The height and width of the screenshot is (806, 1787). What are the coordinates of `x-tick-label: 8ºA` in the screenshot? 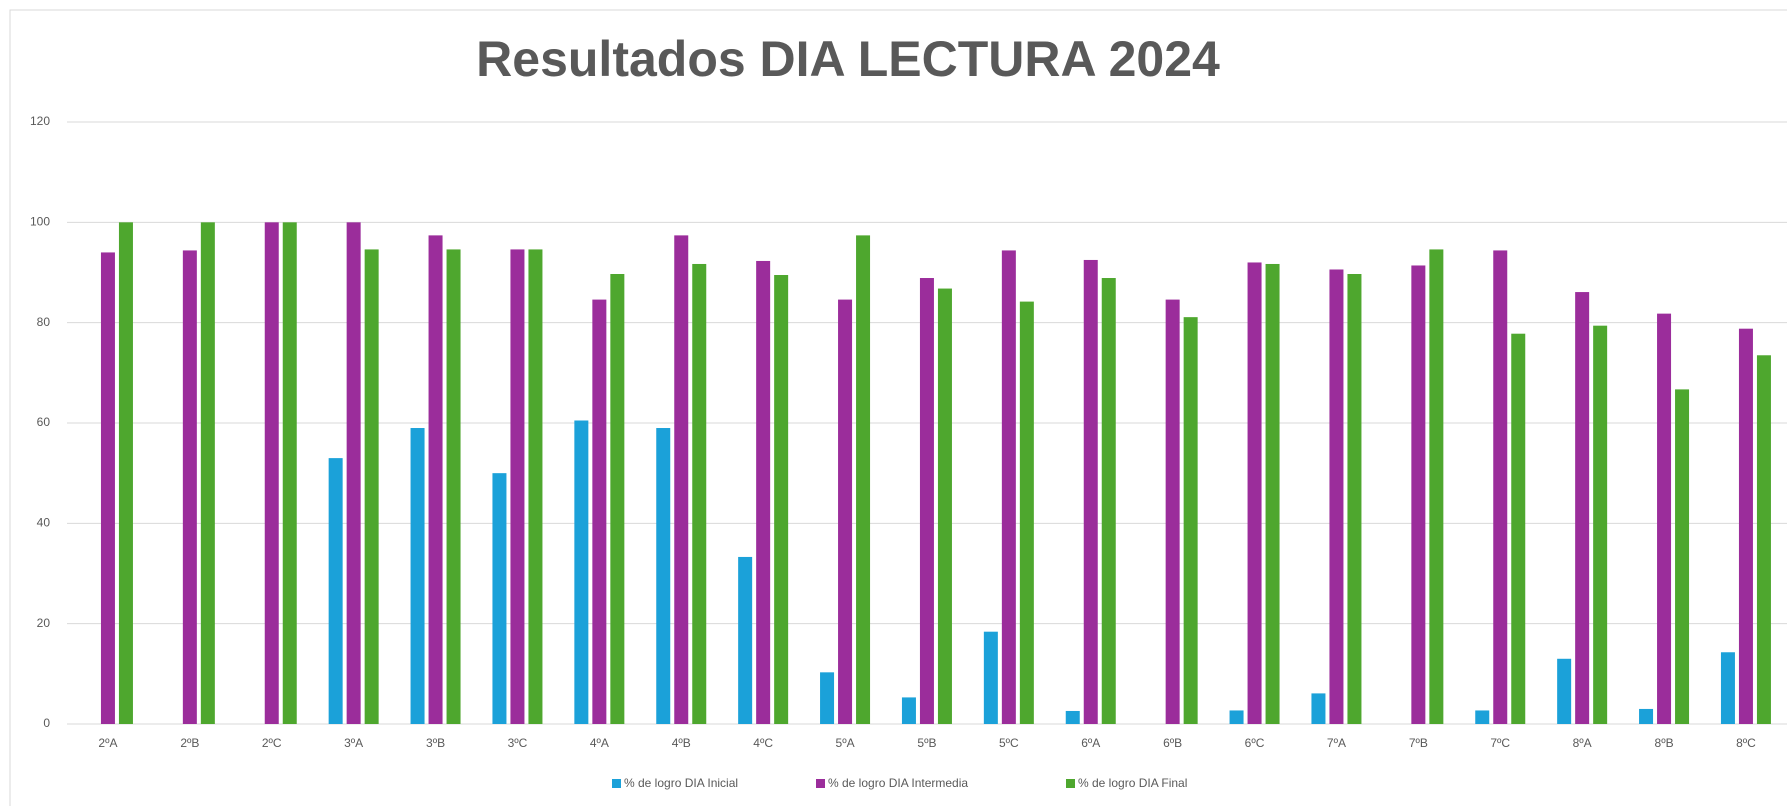 It's located at (1582, 743).